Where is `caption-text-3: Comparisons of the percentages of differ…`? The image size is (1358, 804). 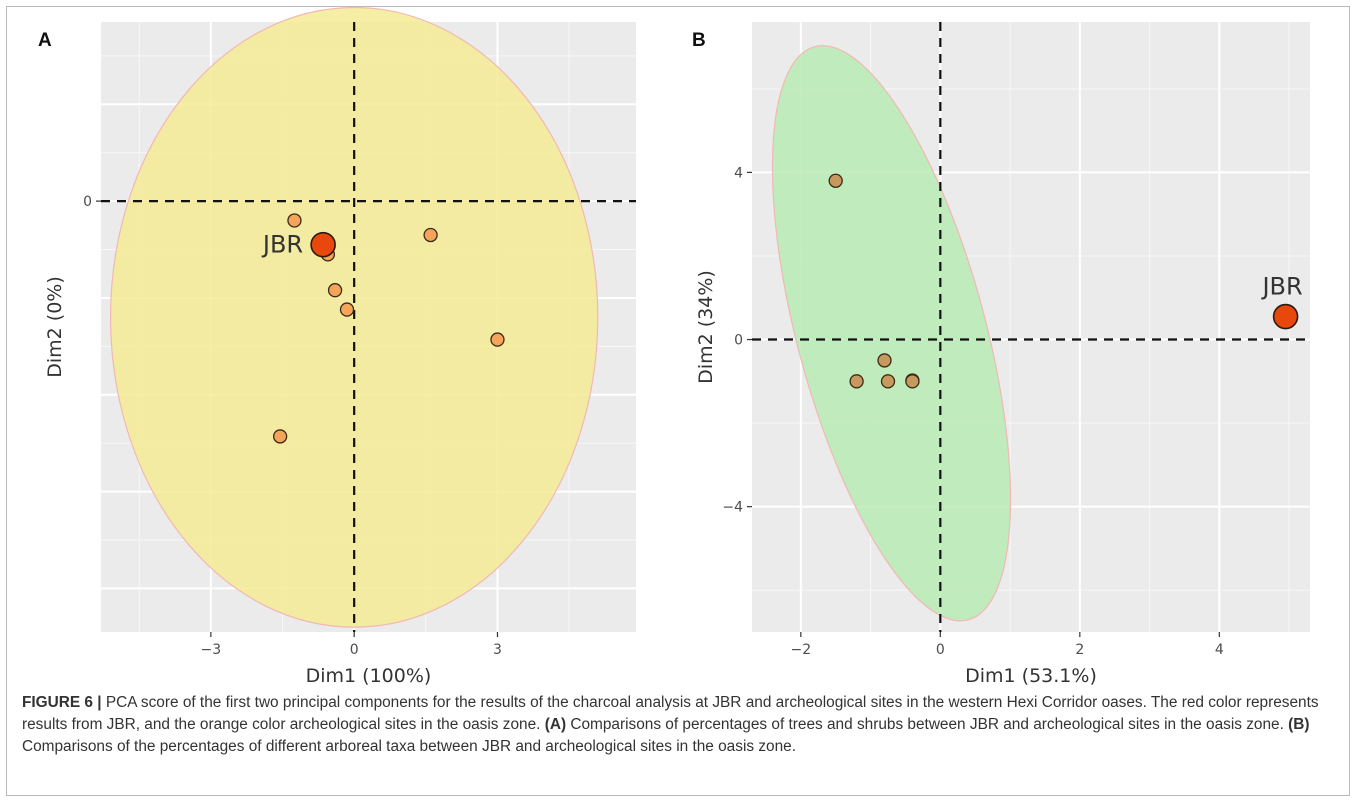
caption-text-3: Comparisons of the percentages of differ… is located at coordinates (409, 746).